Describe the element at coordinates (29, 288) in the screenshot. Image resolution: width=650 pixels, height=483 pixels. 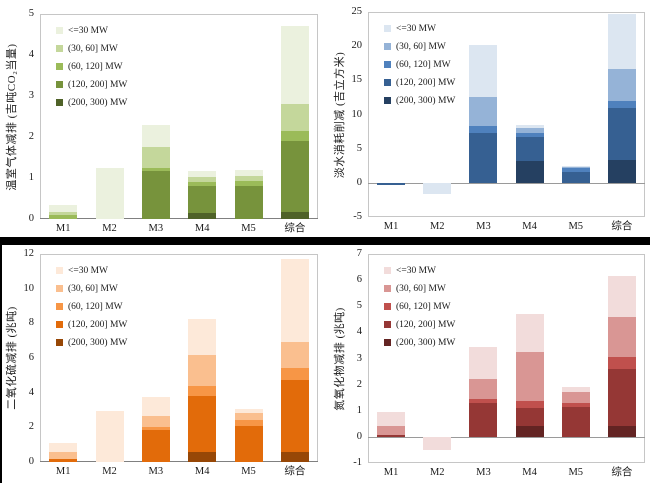
I see `y-tick-label: 10` at that location.